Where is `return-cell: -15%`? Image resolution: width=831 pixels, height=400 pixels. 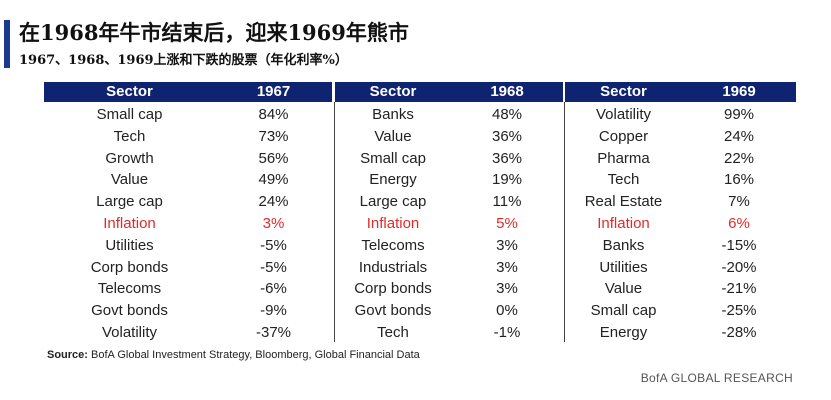 return-cell: -15% is located at coordinates (739, 245).